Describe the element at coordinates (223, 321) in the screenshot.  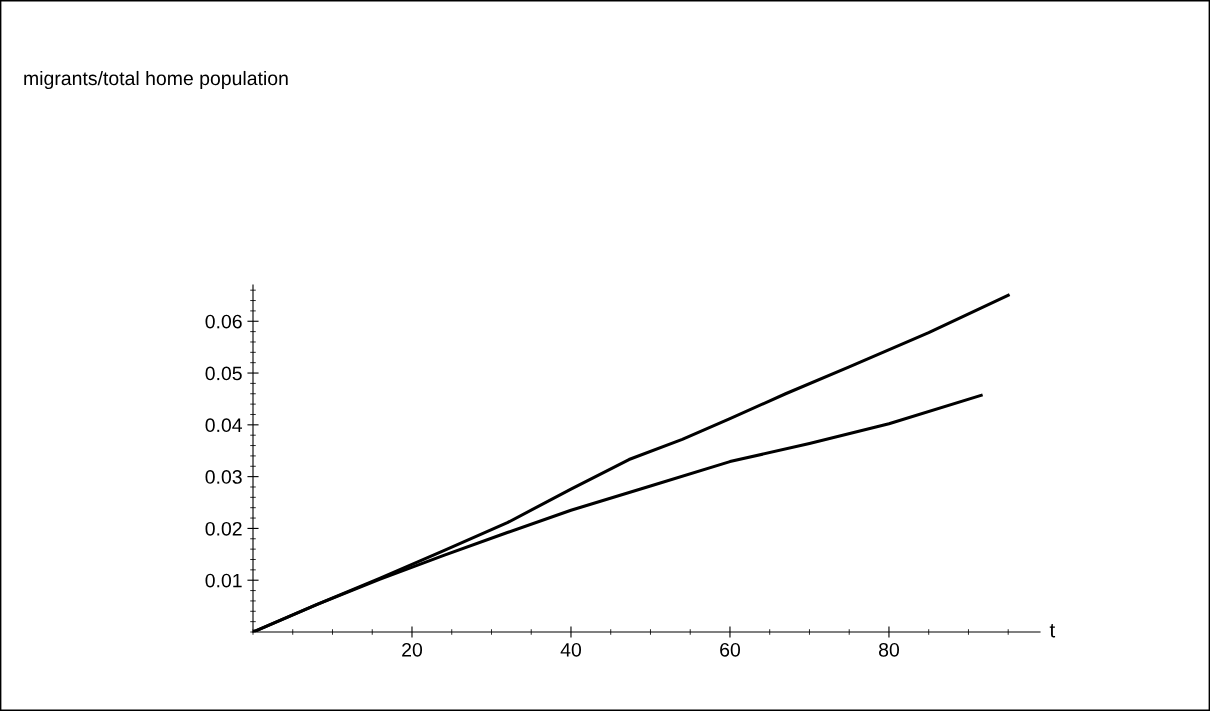
I see `y-tick-label: 0.06` at that location.